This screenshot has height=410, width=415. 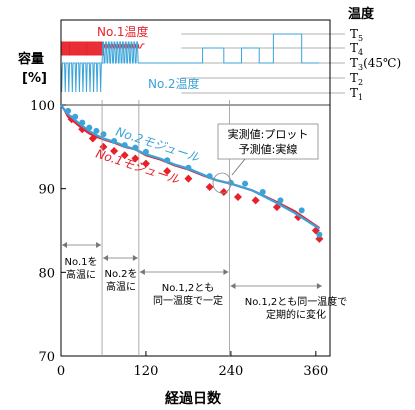 I want to click on y-tick-label: 70, so click(x=46, y=357).